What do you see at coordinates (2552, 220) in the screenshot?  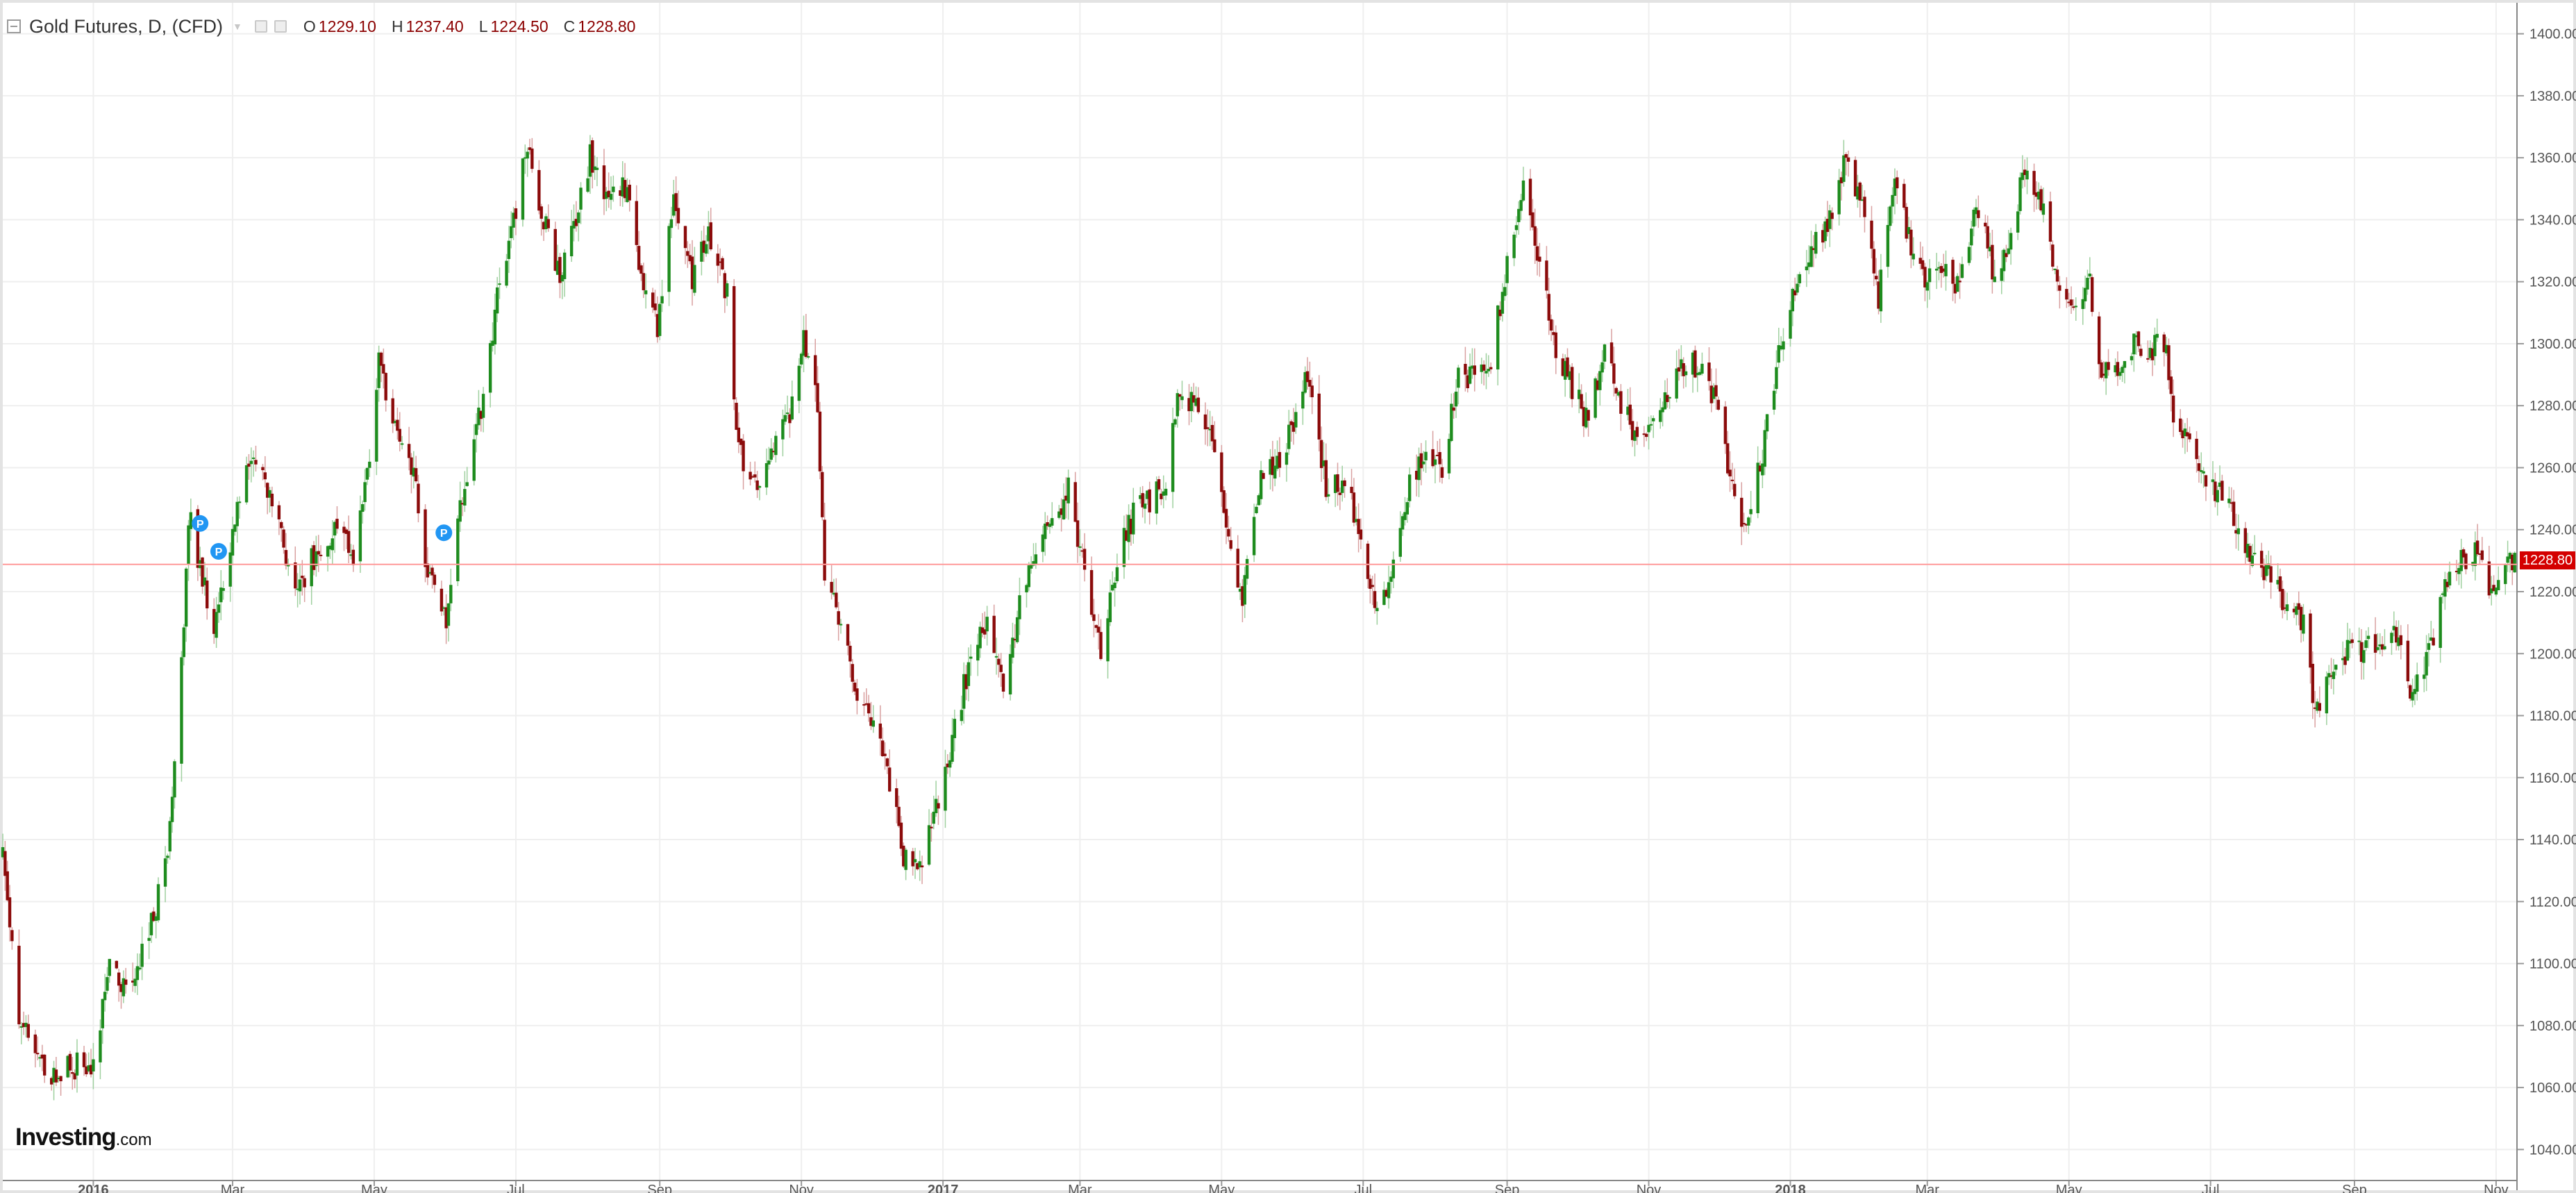 I see `y-tick-label: 1340.00` at bounding box center [2552, 220].